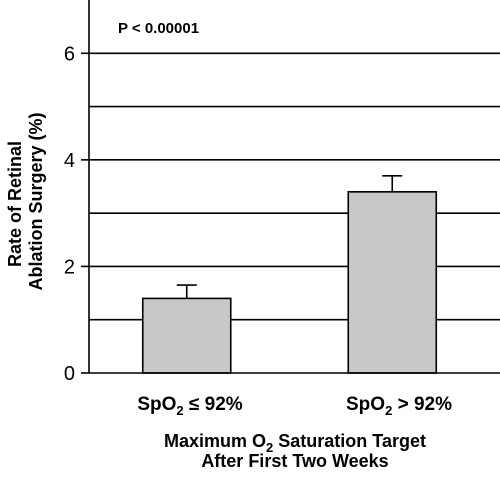  What do you see at coordinates (189, 406) in the screenshot?
I see `category-label-low: SpO2 ≤ 92%` at bounding box center [189, 406].